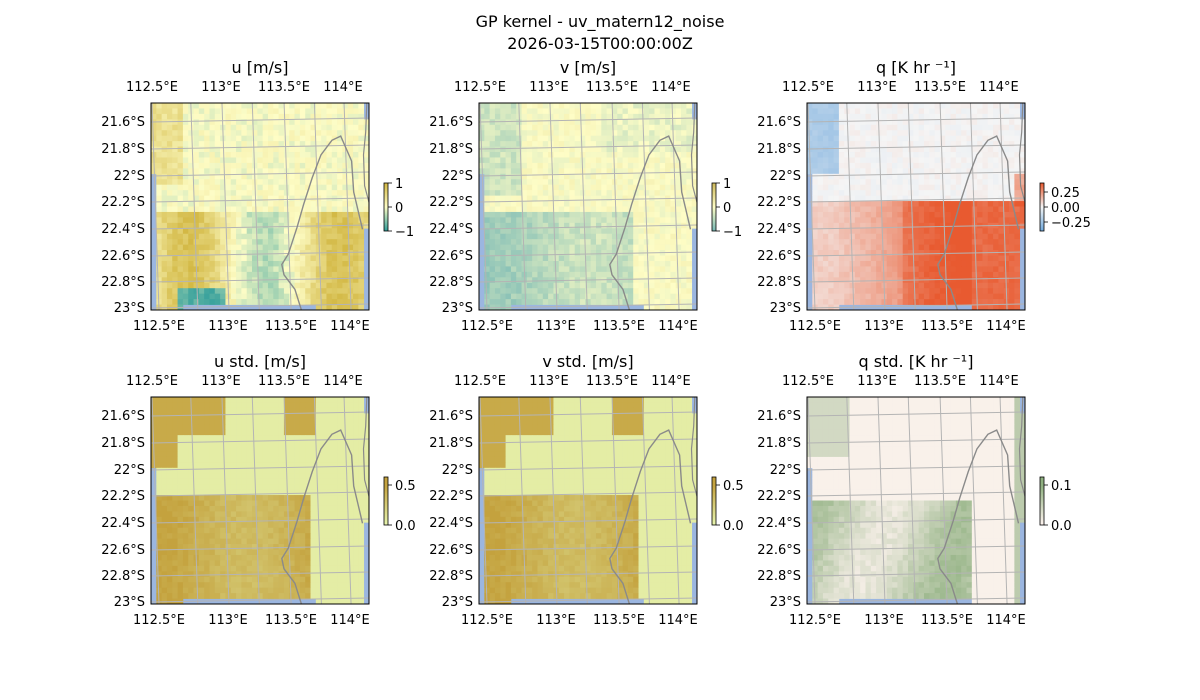 Image resolution: width=1200 pixels, height=700 pixels. What do you see at coordinates (123, 202) in the screenshot?
I see `y-tick-label: 22.2°S` at bounding box center [123, 202].